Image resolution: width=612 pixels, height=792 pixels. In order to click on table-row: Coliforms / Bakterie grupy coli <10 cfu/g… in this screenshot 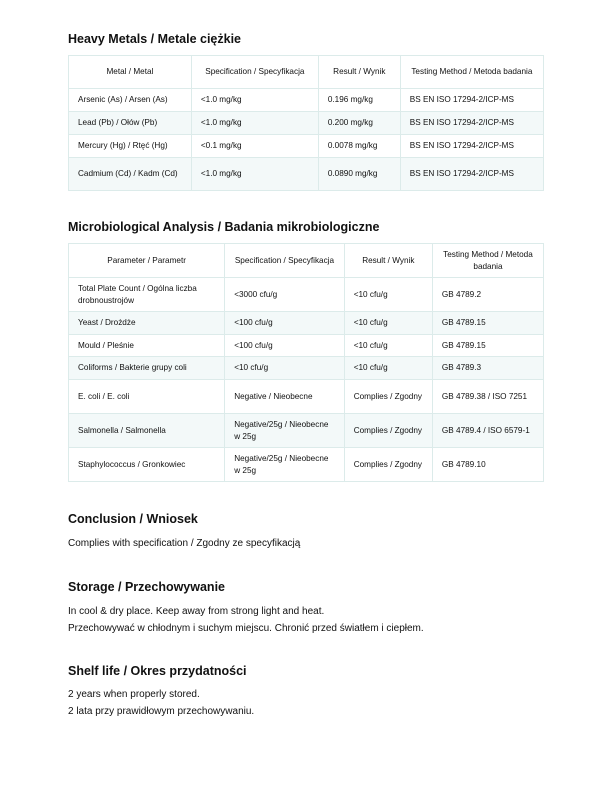, I will do `click(306, 368)`.